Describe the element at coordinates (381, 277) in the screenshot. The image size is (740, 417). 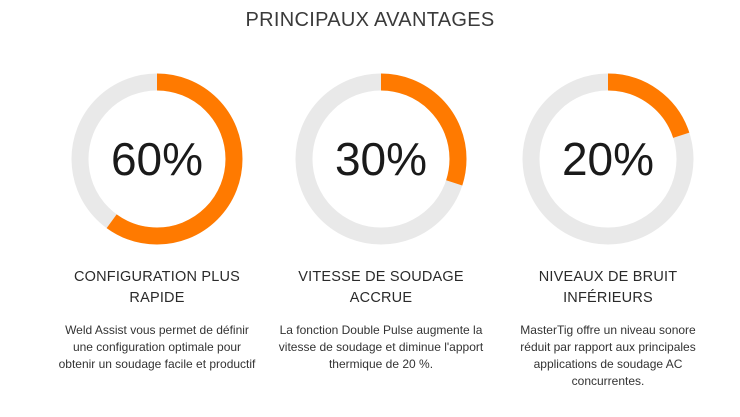
I see `heading-line: VITESSE DE SOUDAGE` at that location.